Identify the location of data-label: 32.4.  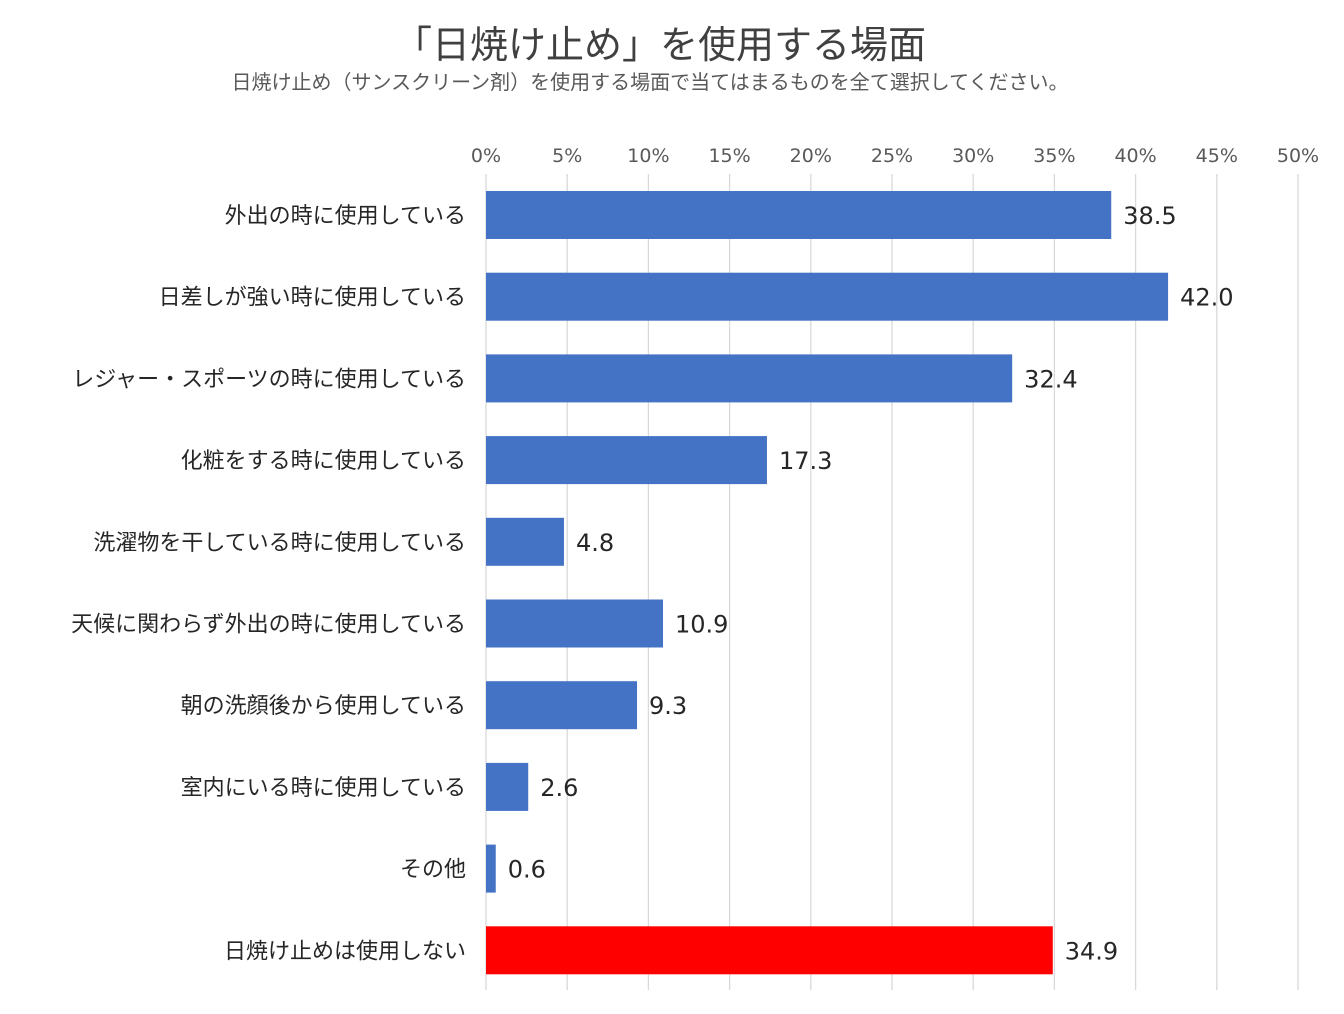
(1050, 379).